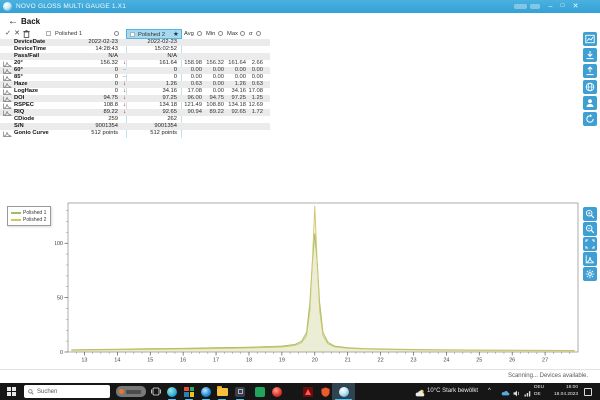 Image resolution: width=600 pixels, height=400 pixels. Describe the element at coordinates (17, 33) in the screenshot. I see `clear-cross-button: ✕` at that location.